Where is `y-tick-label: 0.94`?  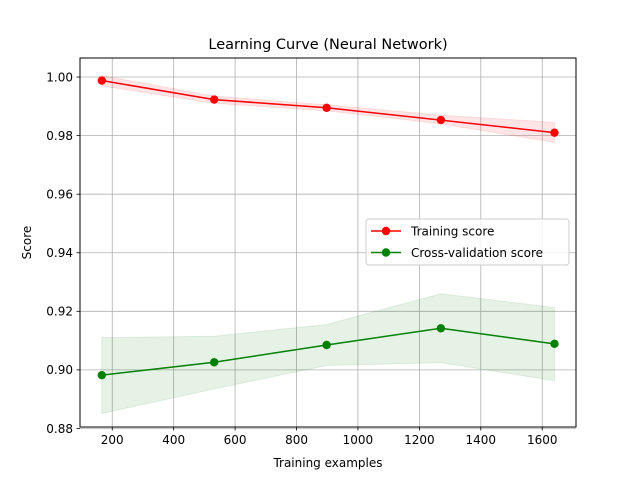 y-tick-label: 0.94 is located at coordinates (59, 253).